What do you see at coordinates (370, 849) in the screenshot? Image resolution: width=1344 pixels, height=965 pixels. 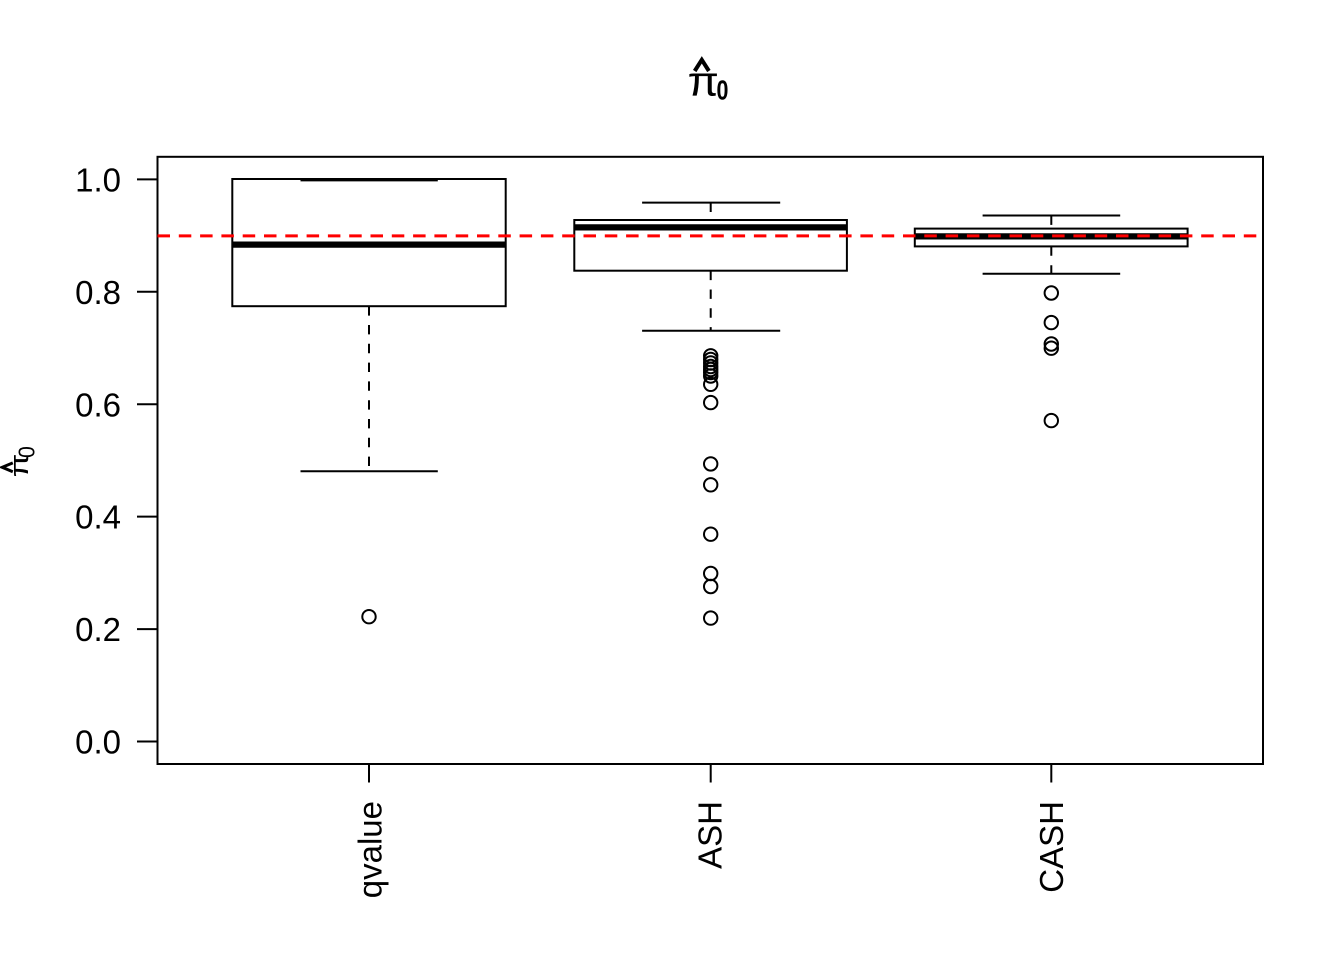 I see `svg-text: qvalue` at bounding box center [370, 849].